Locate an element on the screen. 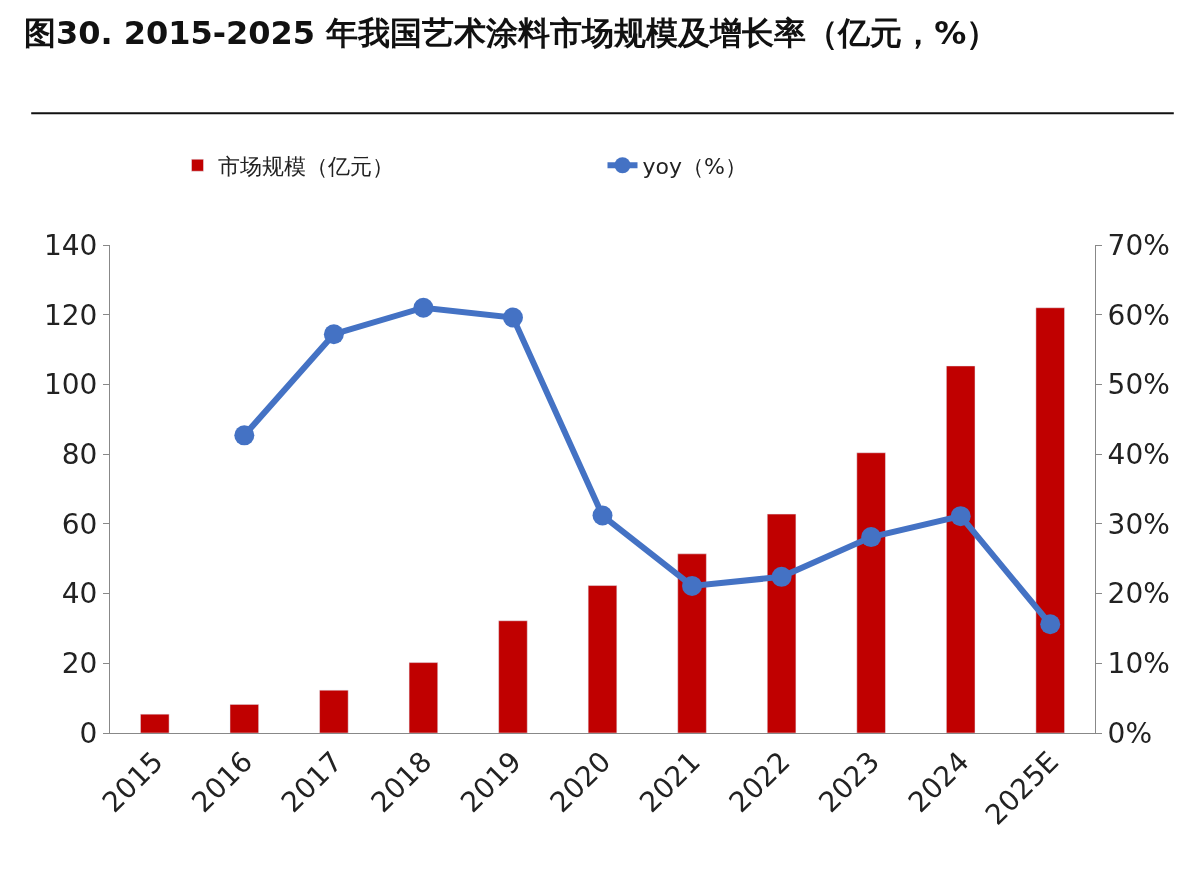 The height and width of the screenshot is (883, 1195). y-tick-label: 80 is located at coordinates (79, 454).